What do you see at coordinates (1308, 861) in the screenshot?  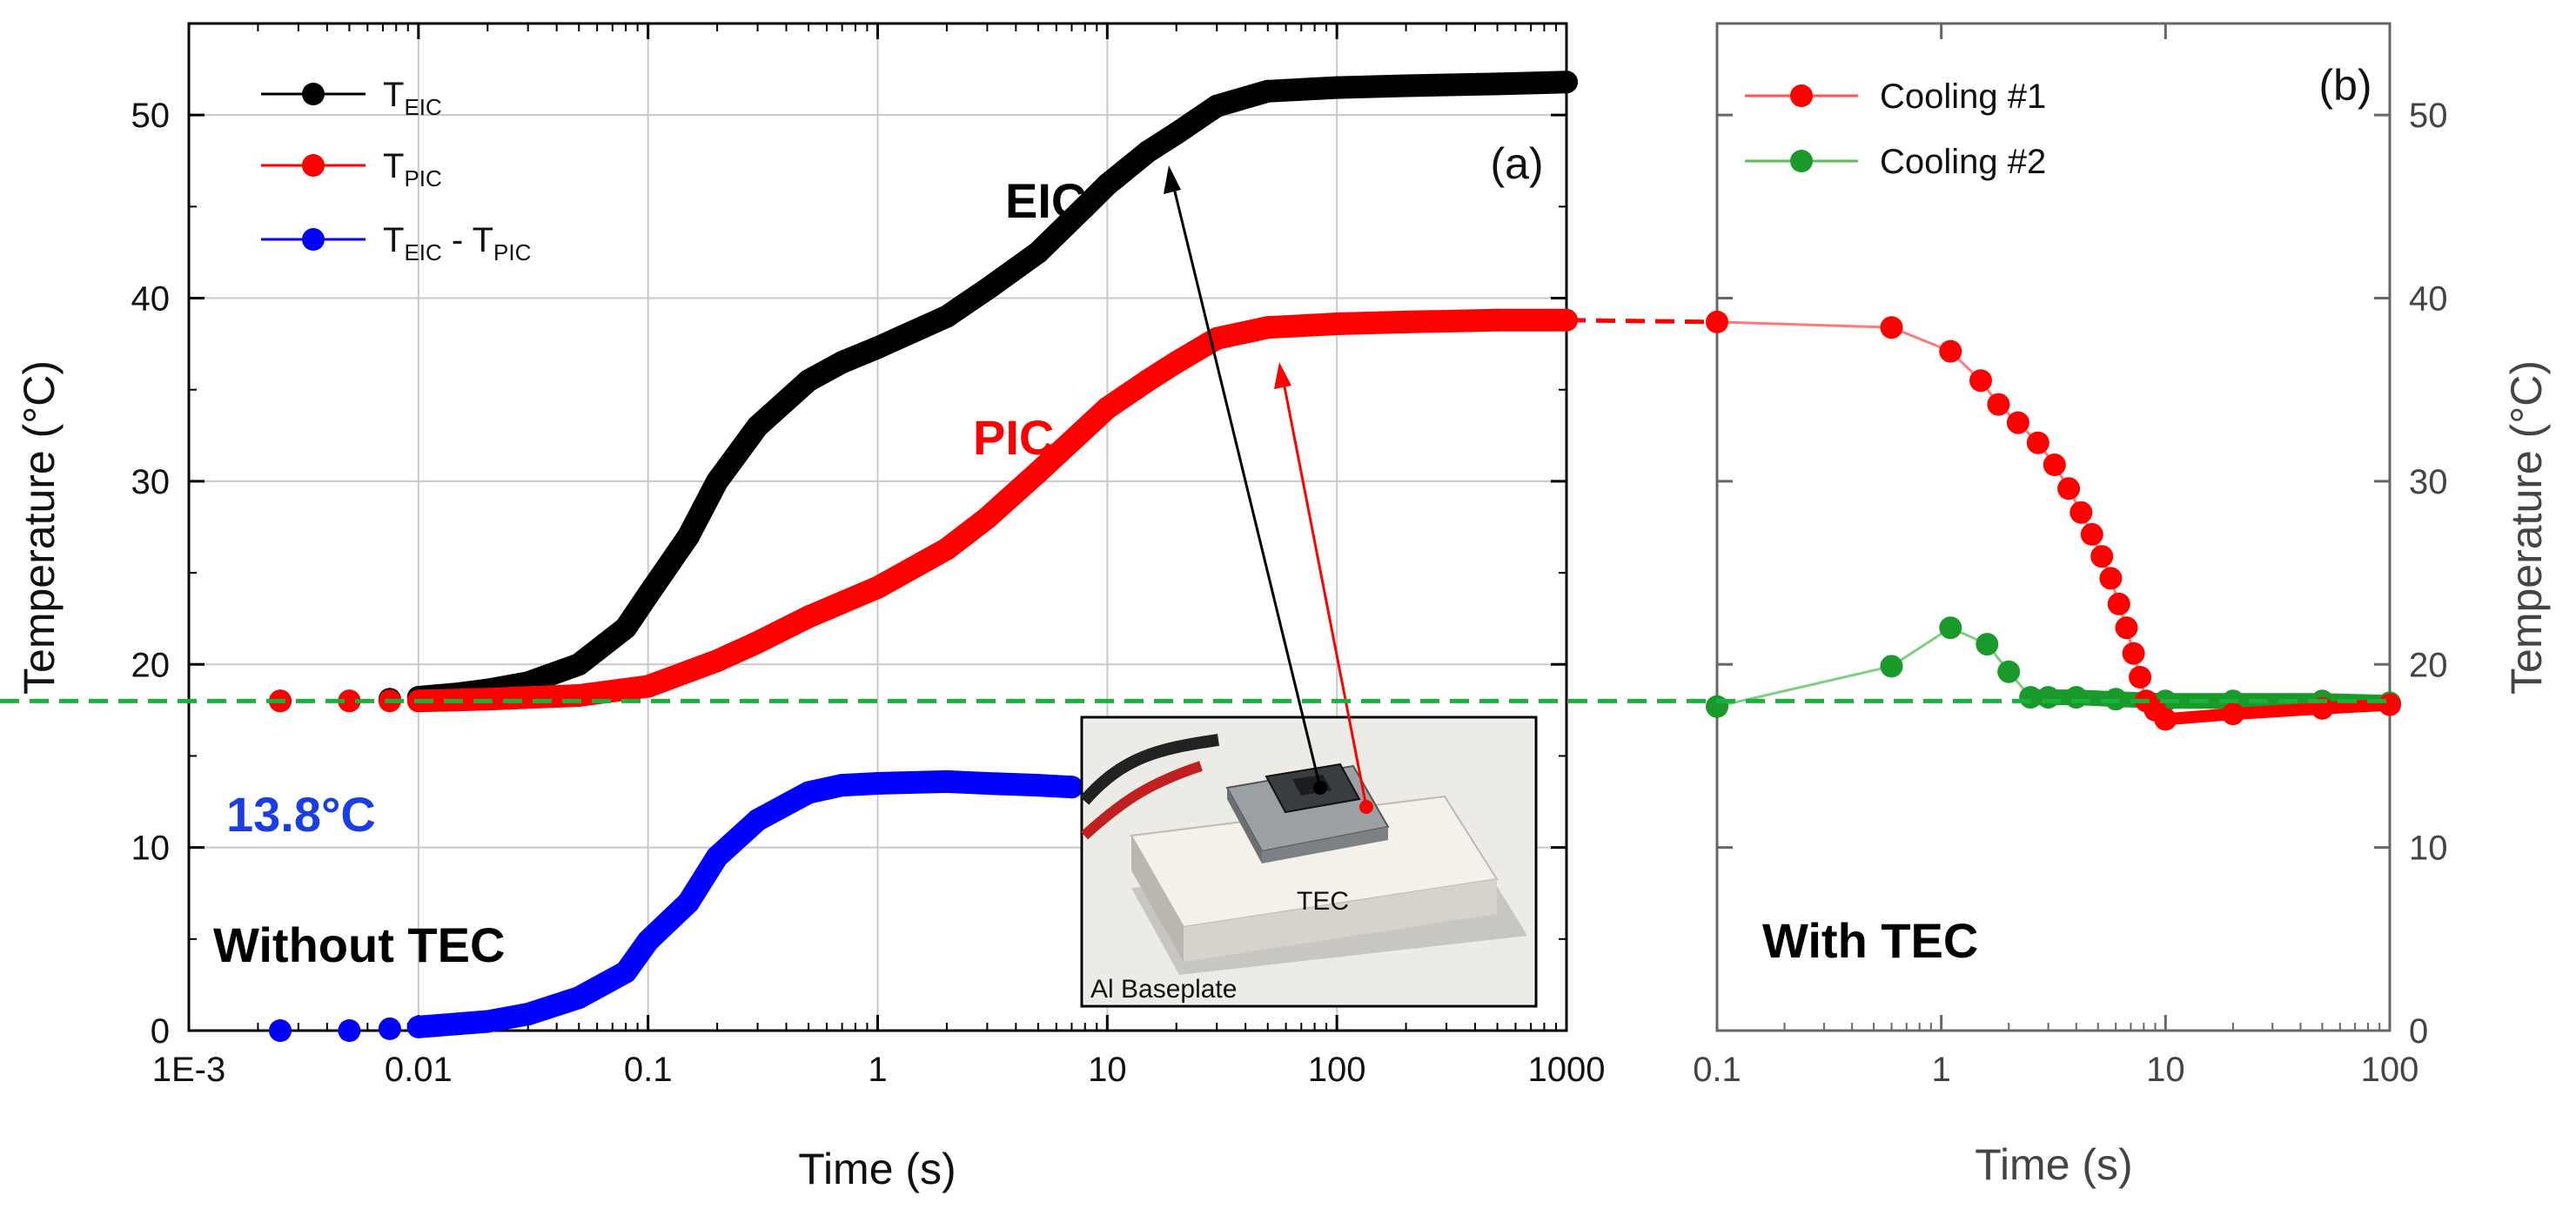 I see `inset-photo: TEC Al Baseplate` at bounding box center [1308, 861].